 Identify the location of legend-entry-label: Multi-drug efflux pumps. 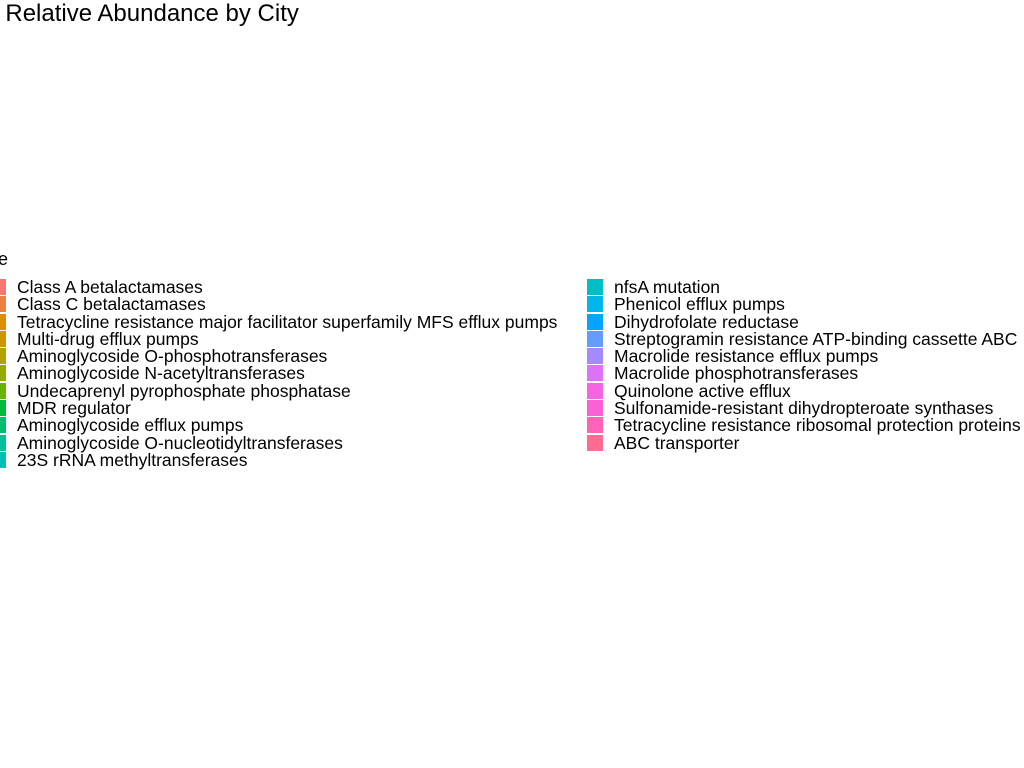
(108, 338).